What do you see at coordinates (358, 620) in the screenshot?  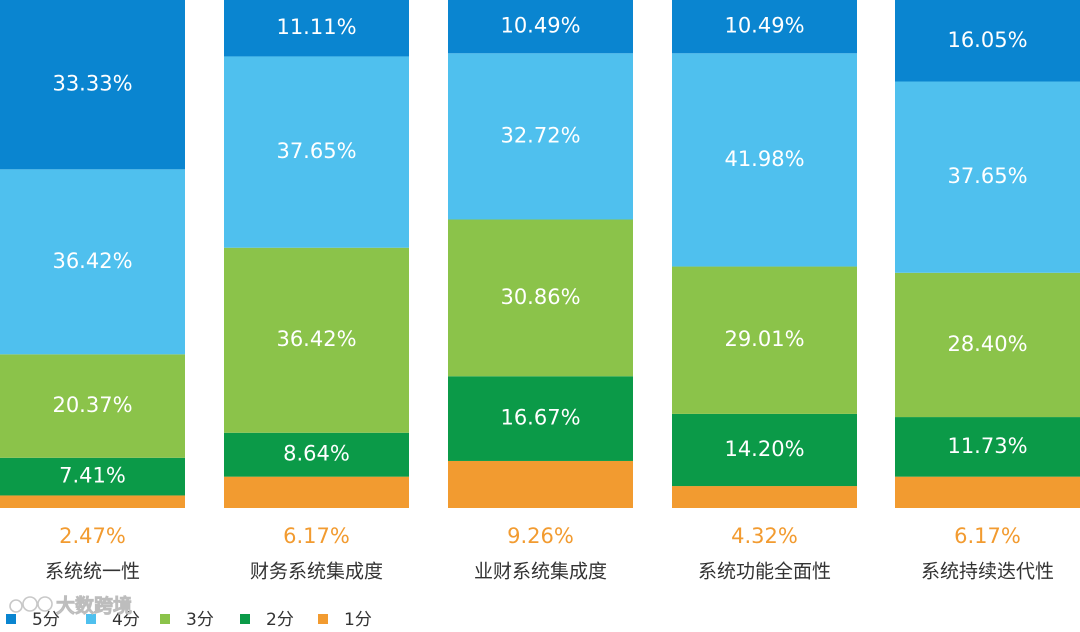 I see `legend-label: 1分` at bounding box center [358, 620].